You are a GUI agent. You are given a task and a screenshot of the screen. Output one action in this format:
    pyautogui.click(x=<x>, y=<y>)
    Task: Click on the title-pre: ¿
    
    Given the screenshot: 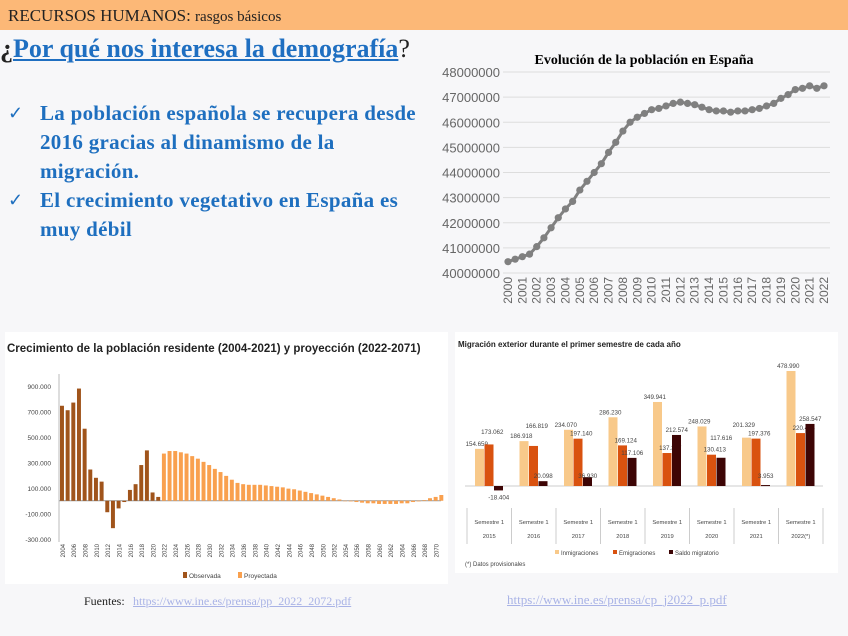 What is the action you would take?
    pyautogui.click(x=6, y=48)
    